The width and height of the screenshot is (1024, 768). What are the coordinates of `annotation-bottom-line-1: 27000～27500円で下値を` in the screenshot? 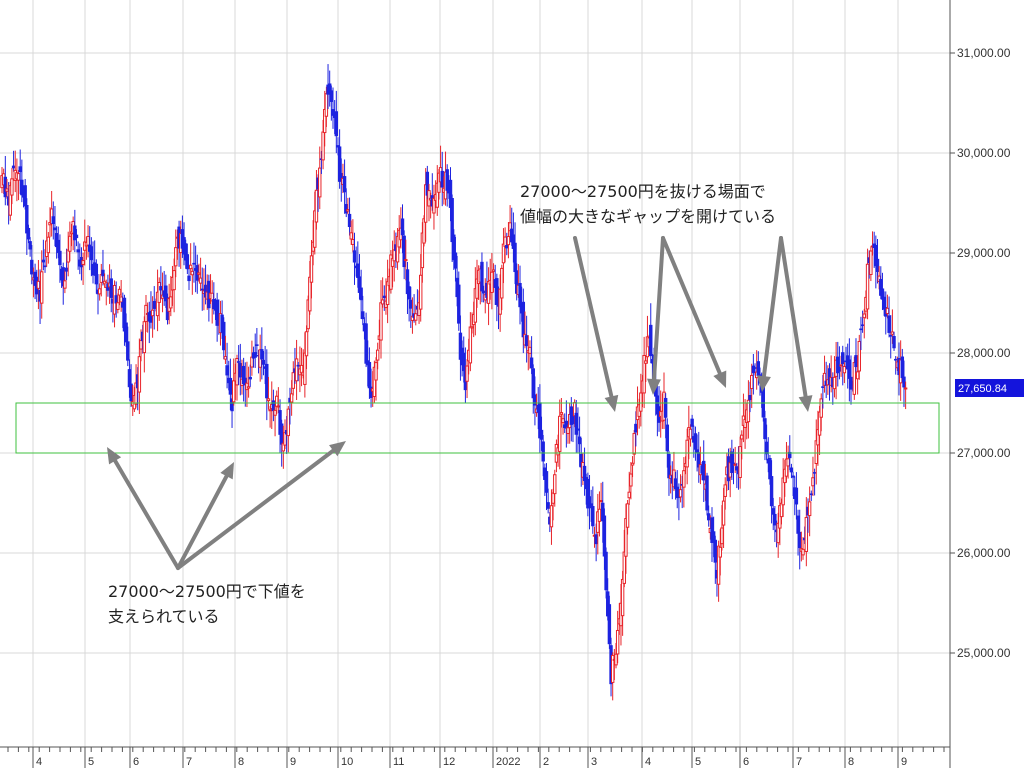 It's located at (207, 591).